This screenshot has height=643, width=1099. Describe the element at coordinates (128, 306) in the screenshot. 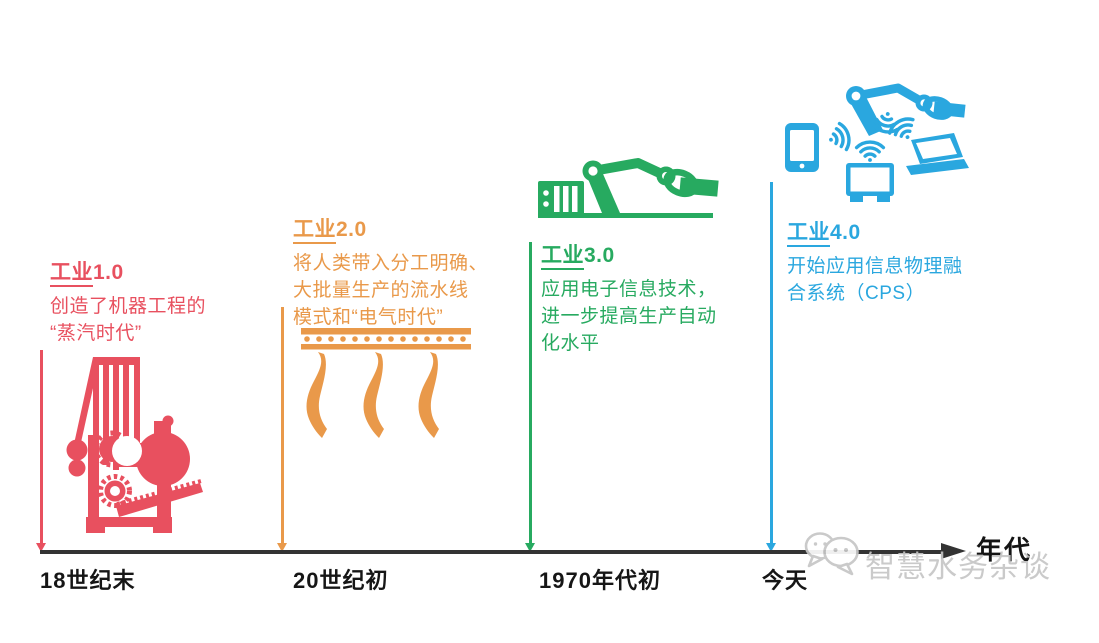

I see `industry-1-description-line: 创造了机器工程的` at that location.